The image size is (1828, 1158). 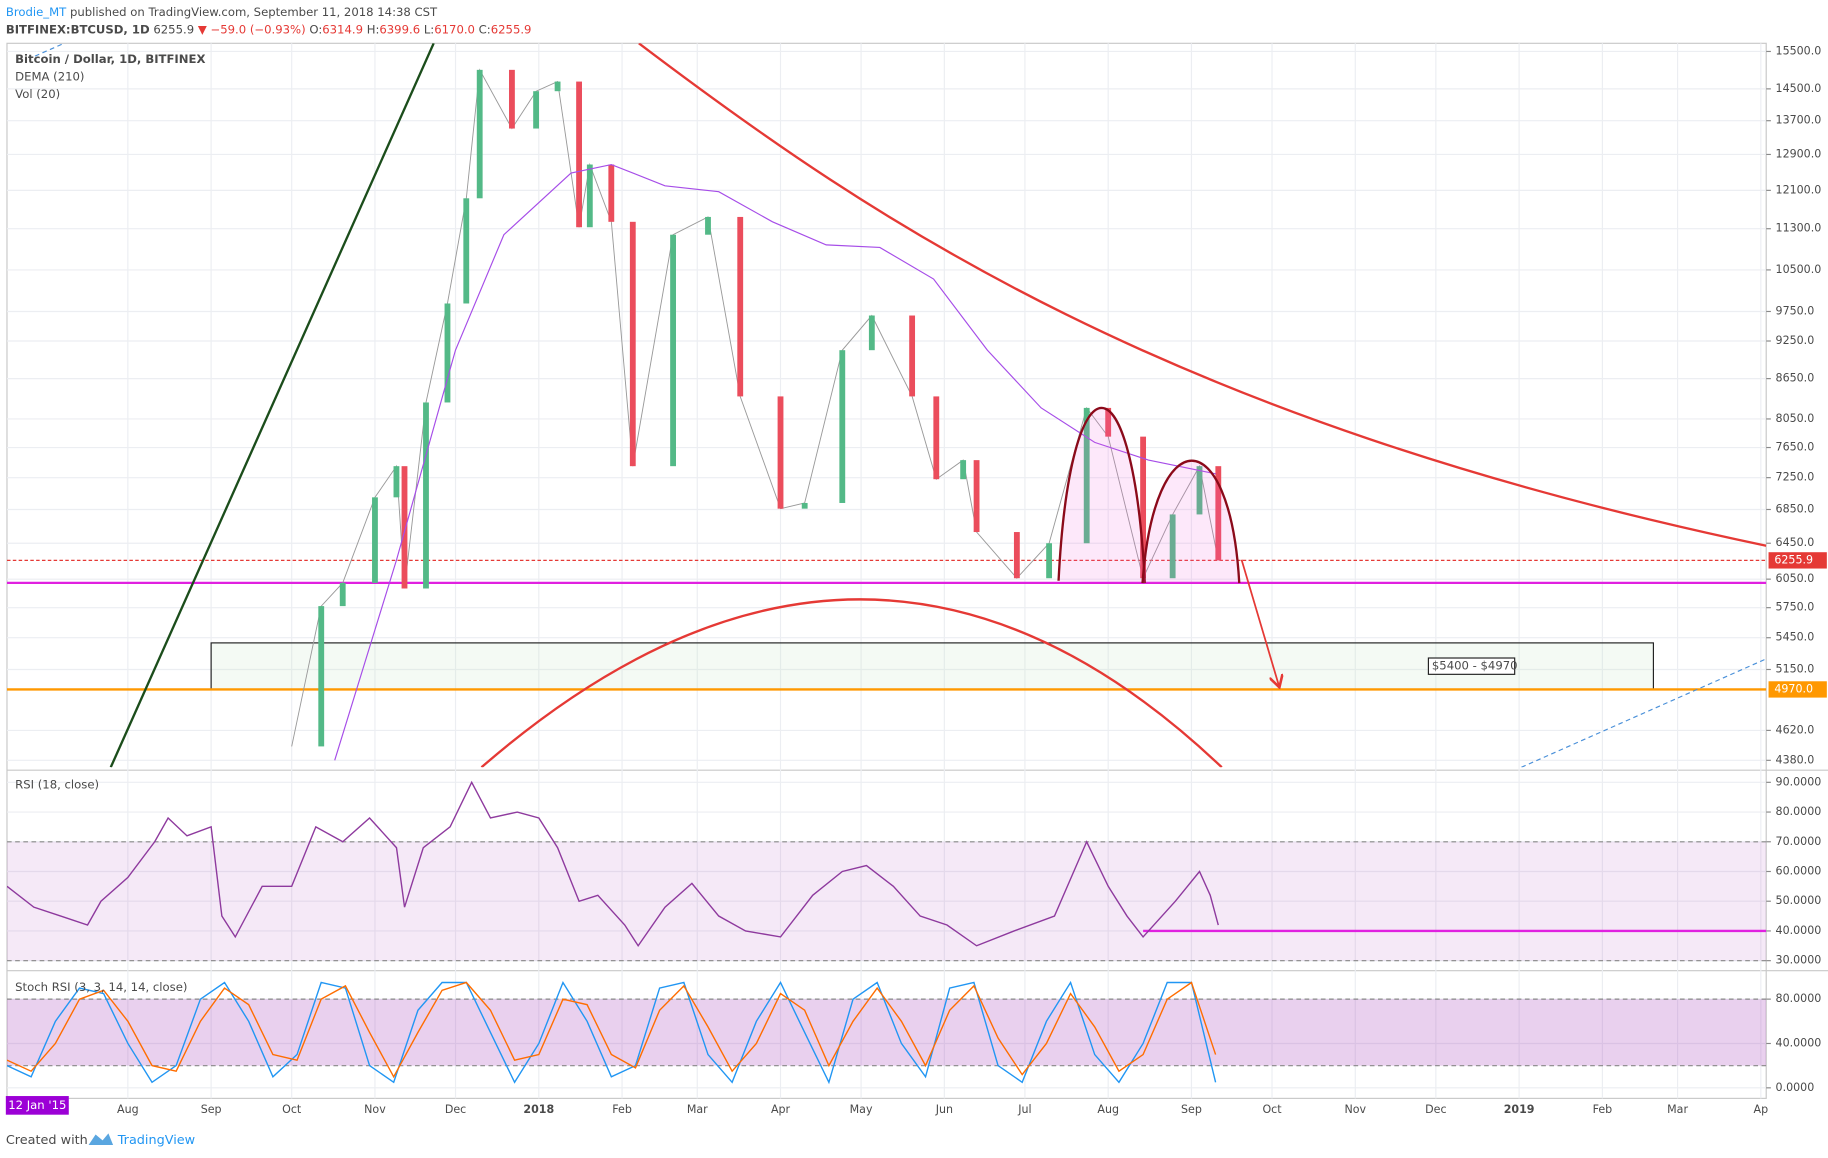 What do you see at coordinates (1799, 120) in the screenshot?
I see `y-tick-label: 13700.0` at bounding box center [1799, 120].